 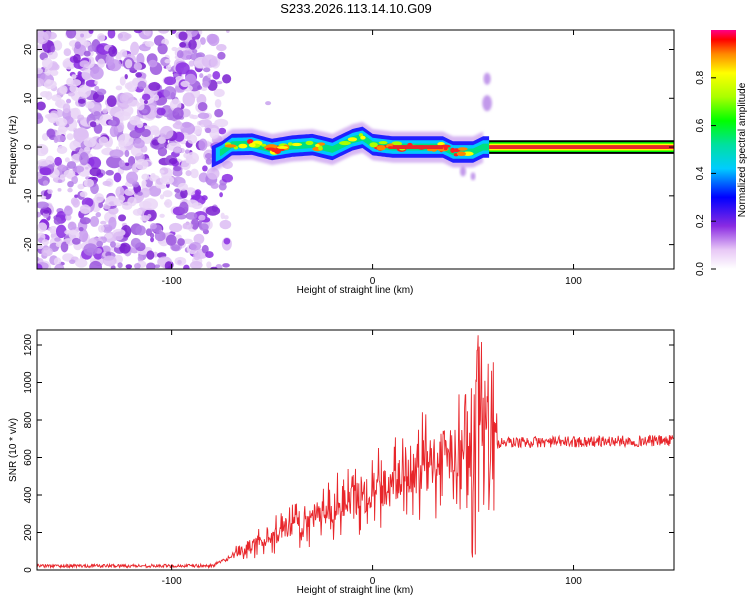 What do you see at coordinates (28, 244) in the screenshot?
I see `spectrogram-y-tick-label: -20` at bounding box center [28, 244].